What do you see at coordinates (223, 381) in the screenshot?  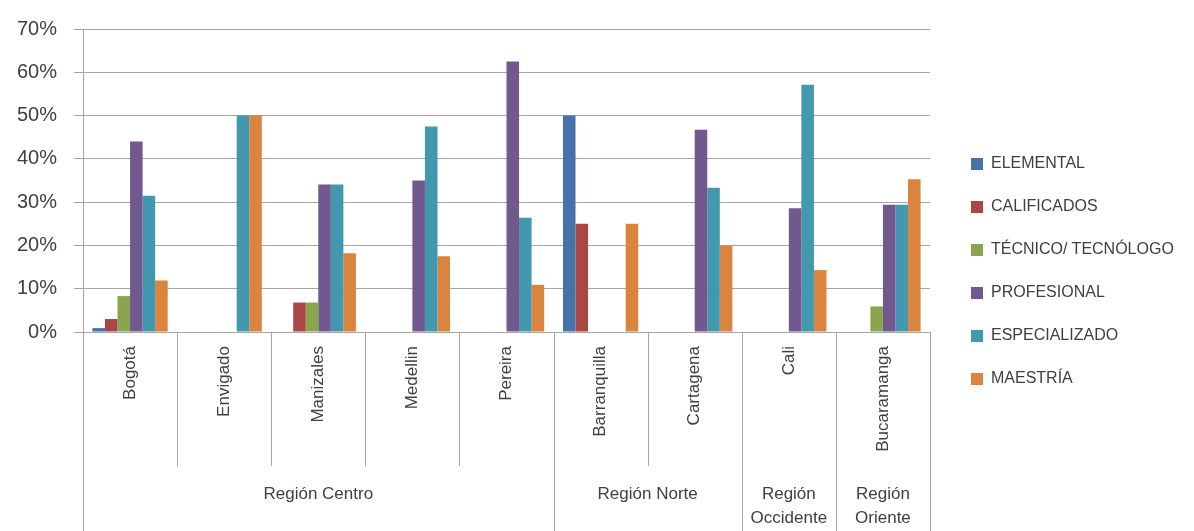 I see `x-tick-label: Envigado` at bounding box center [223, 381].